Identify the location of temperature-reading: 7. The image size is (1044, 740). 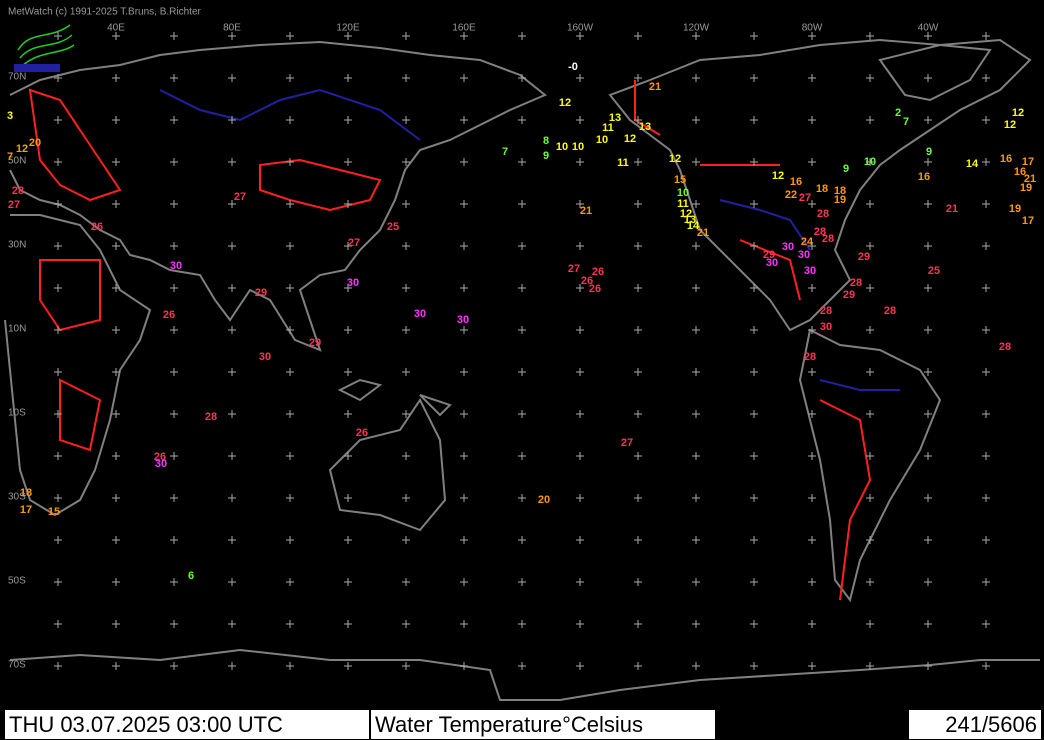
(906, 122).